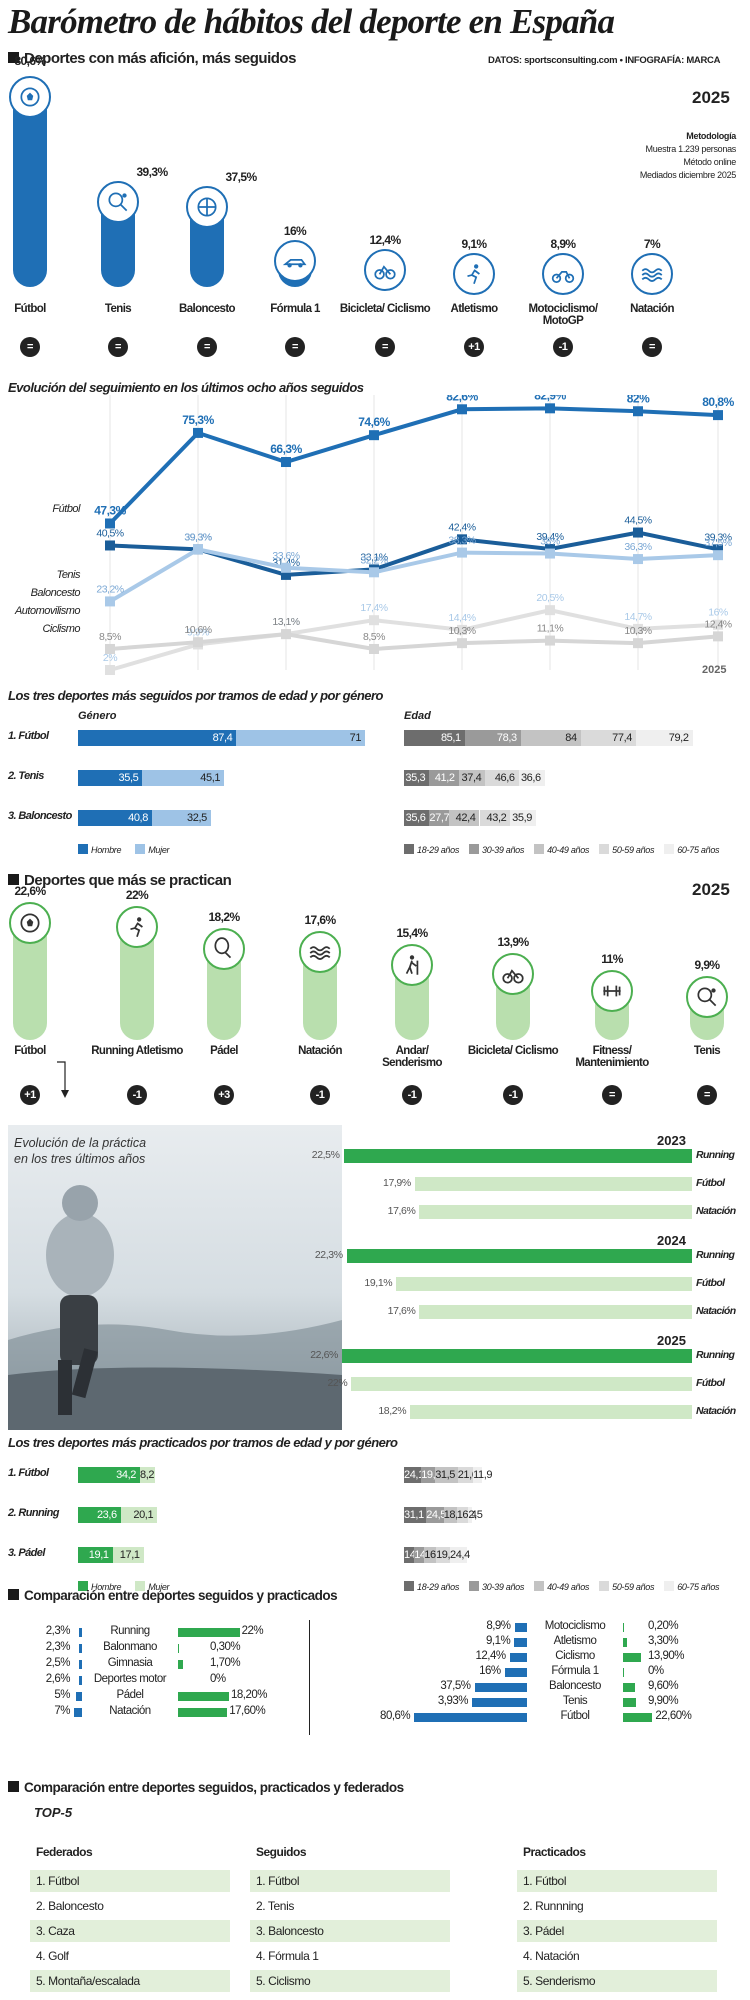 The width and height of the screenshot is (750, 2000). What do you see at coordinates (414, 1475) in the screenshot?
I see `age-bar: 24,1` at bounding box center [414, 1475].